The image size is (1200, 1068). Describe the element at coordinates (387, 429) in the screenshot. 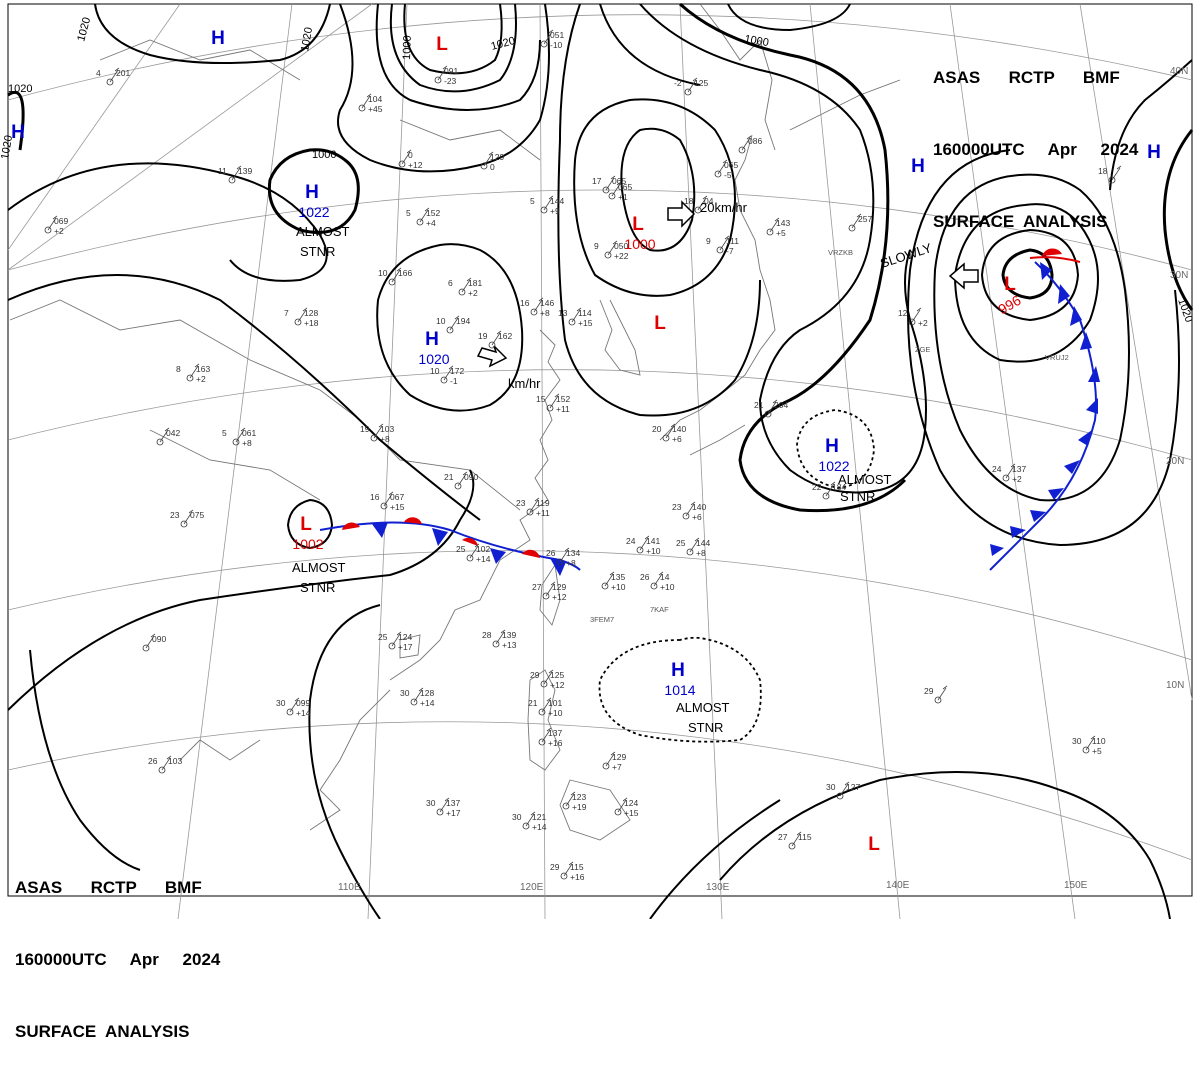

I see `station-pressure: 103` at that location.